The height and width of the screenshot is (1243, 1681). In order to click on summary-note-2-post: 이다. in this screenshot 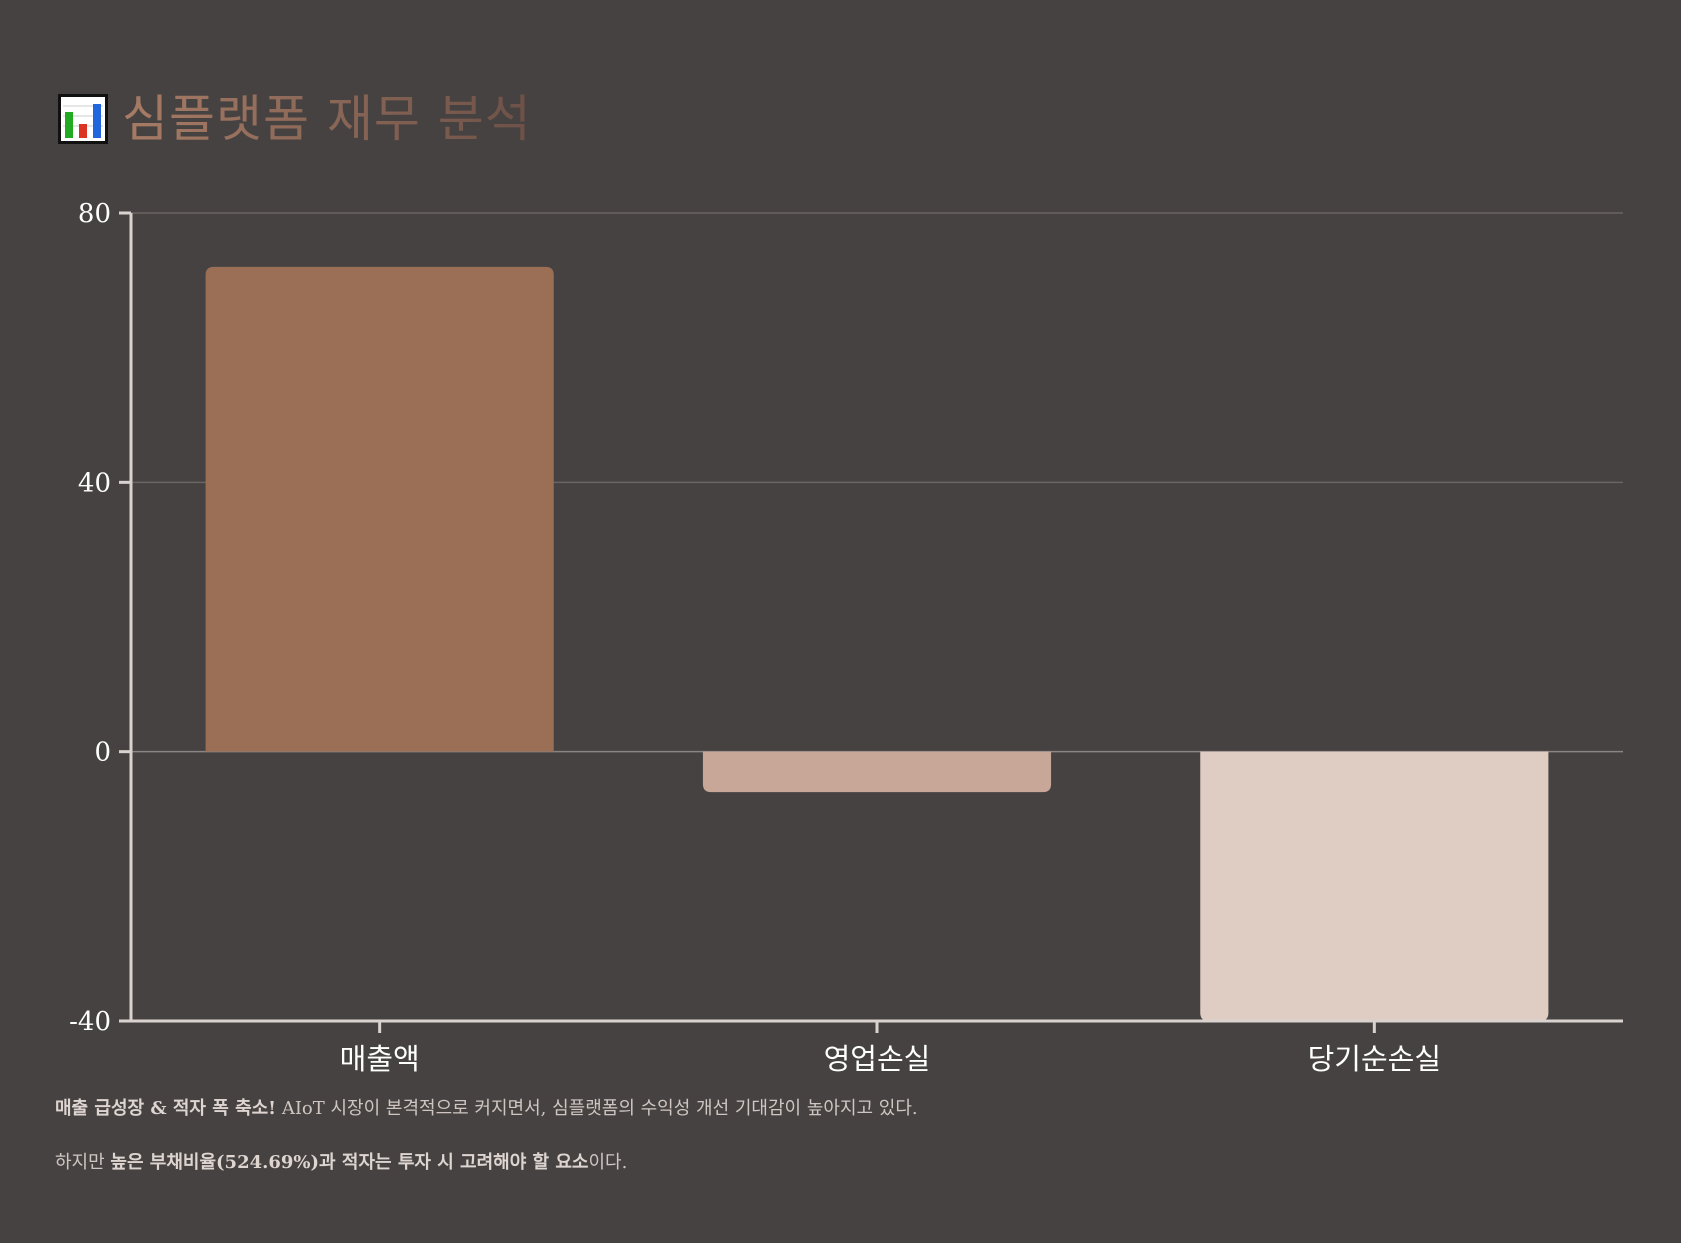, I will do `click(608, 1162)`.